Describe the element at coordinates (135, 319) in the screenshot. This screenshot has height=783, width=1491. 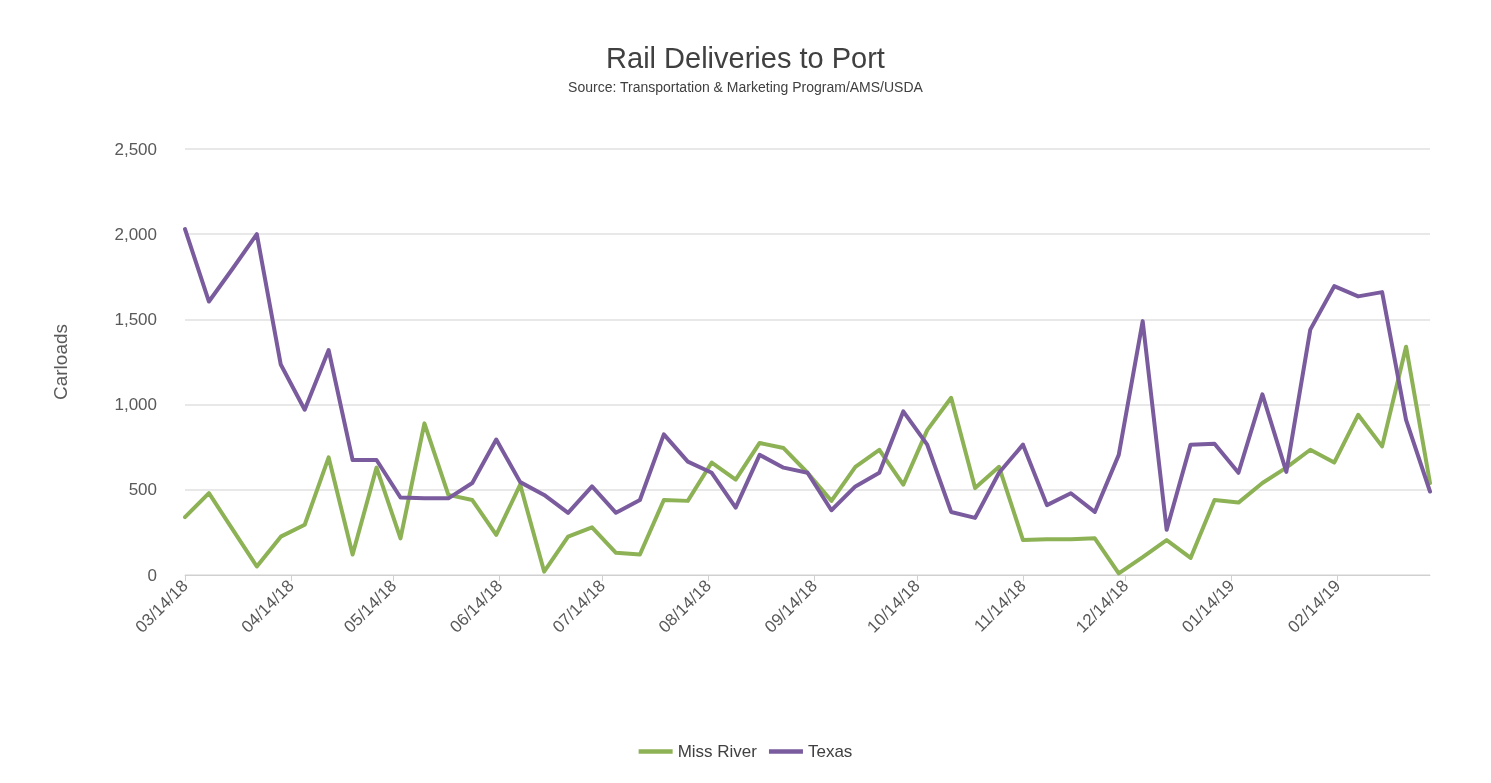
I see `y-tick-label: 1,500` at that location.